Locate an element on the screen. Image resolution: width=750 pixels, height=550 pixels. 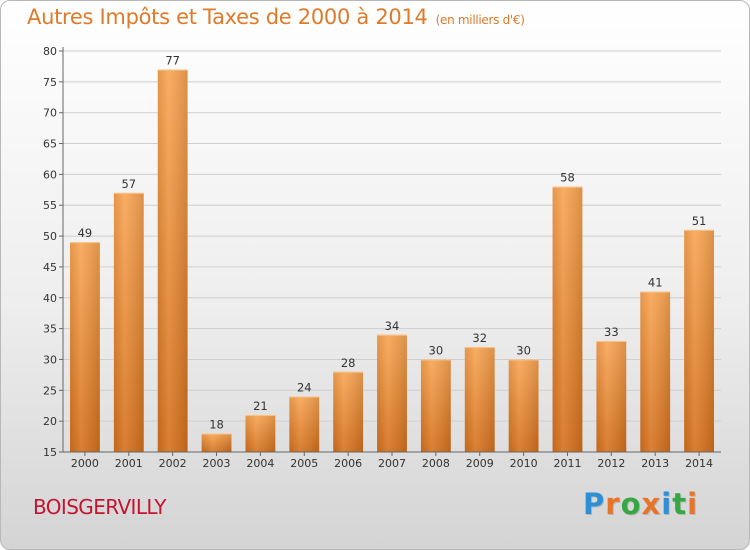
y-tick-label: 50 is located at coordinates (50, 236).